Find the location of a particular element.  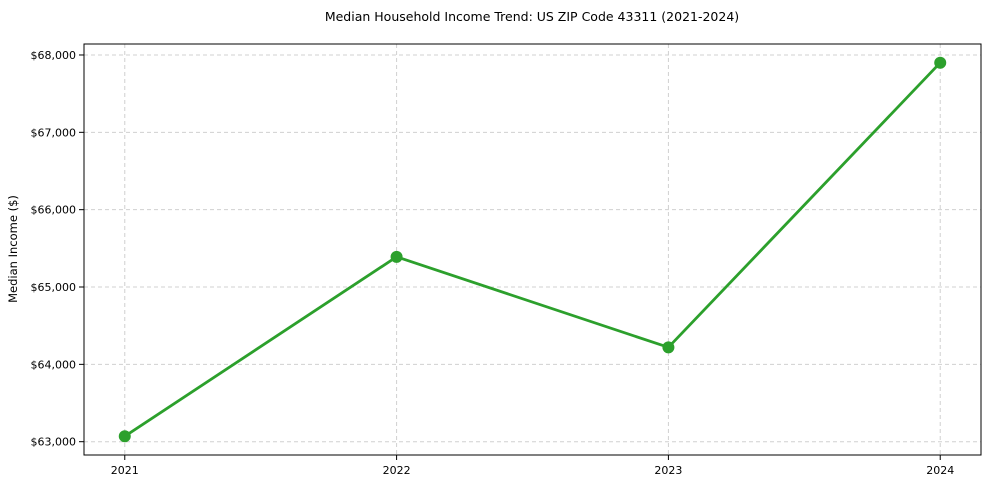

y-tick-label: $65,000 is located at coordinates (54, 287).